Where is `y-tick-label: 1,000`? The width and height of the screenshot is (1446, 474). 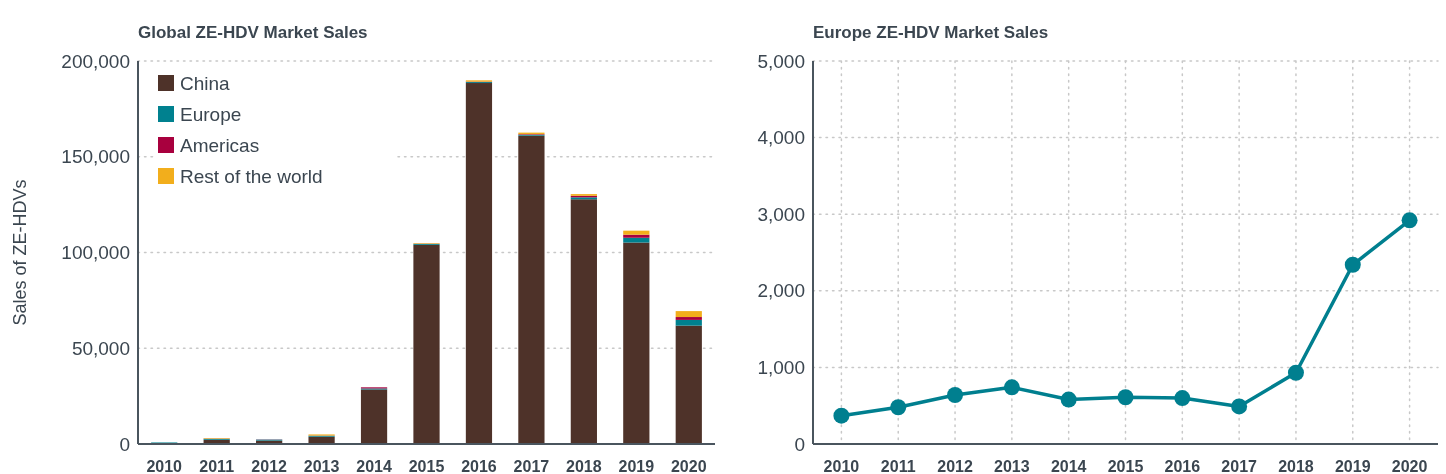 y-tick-label: 1,000 is located at coordinates (781, 368).